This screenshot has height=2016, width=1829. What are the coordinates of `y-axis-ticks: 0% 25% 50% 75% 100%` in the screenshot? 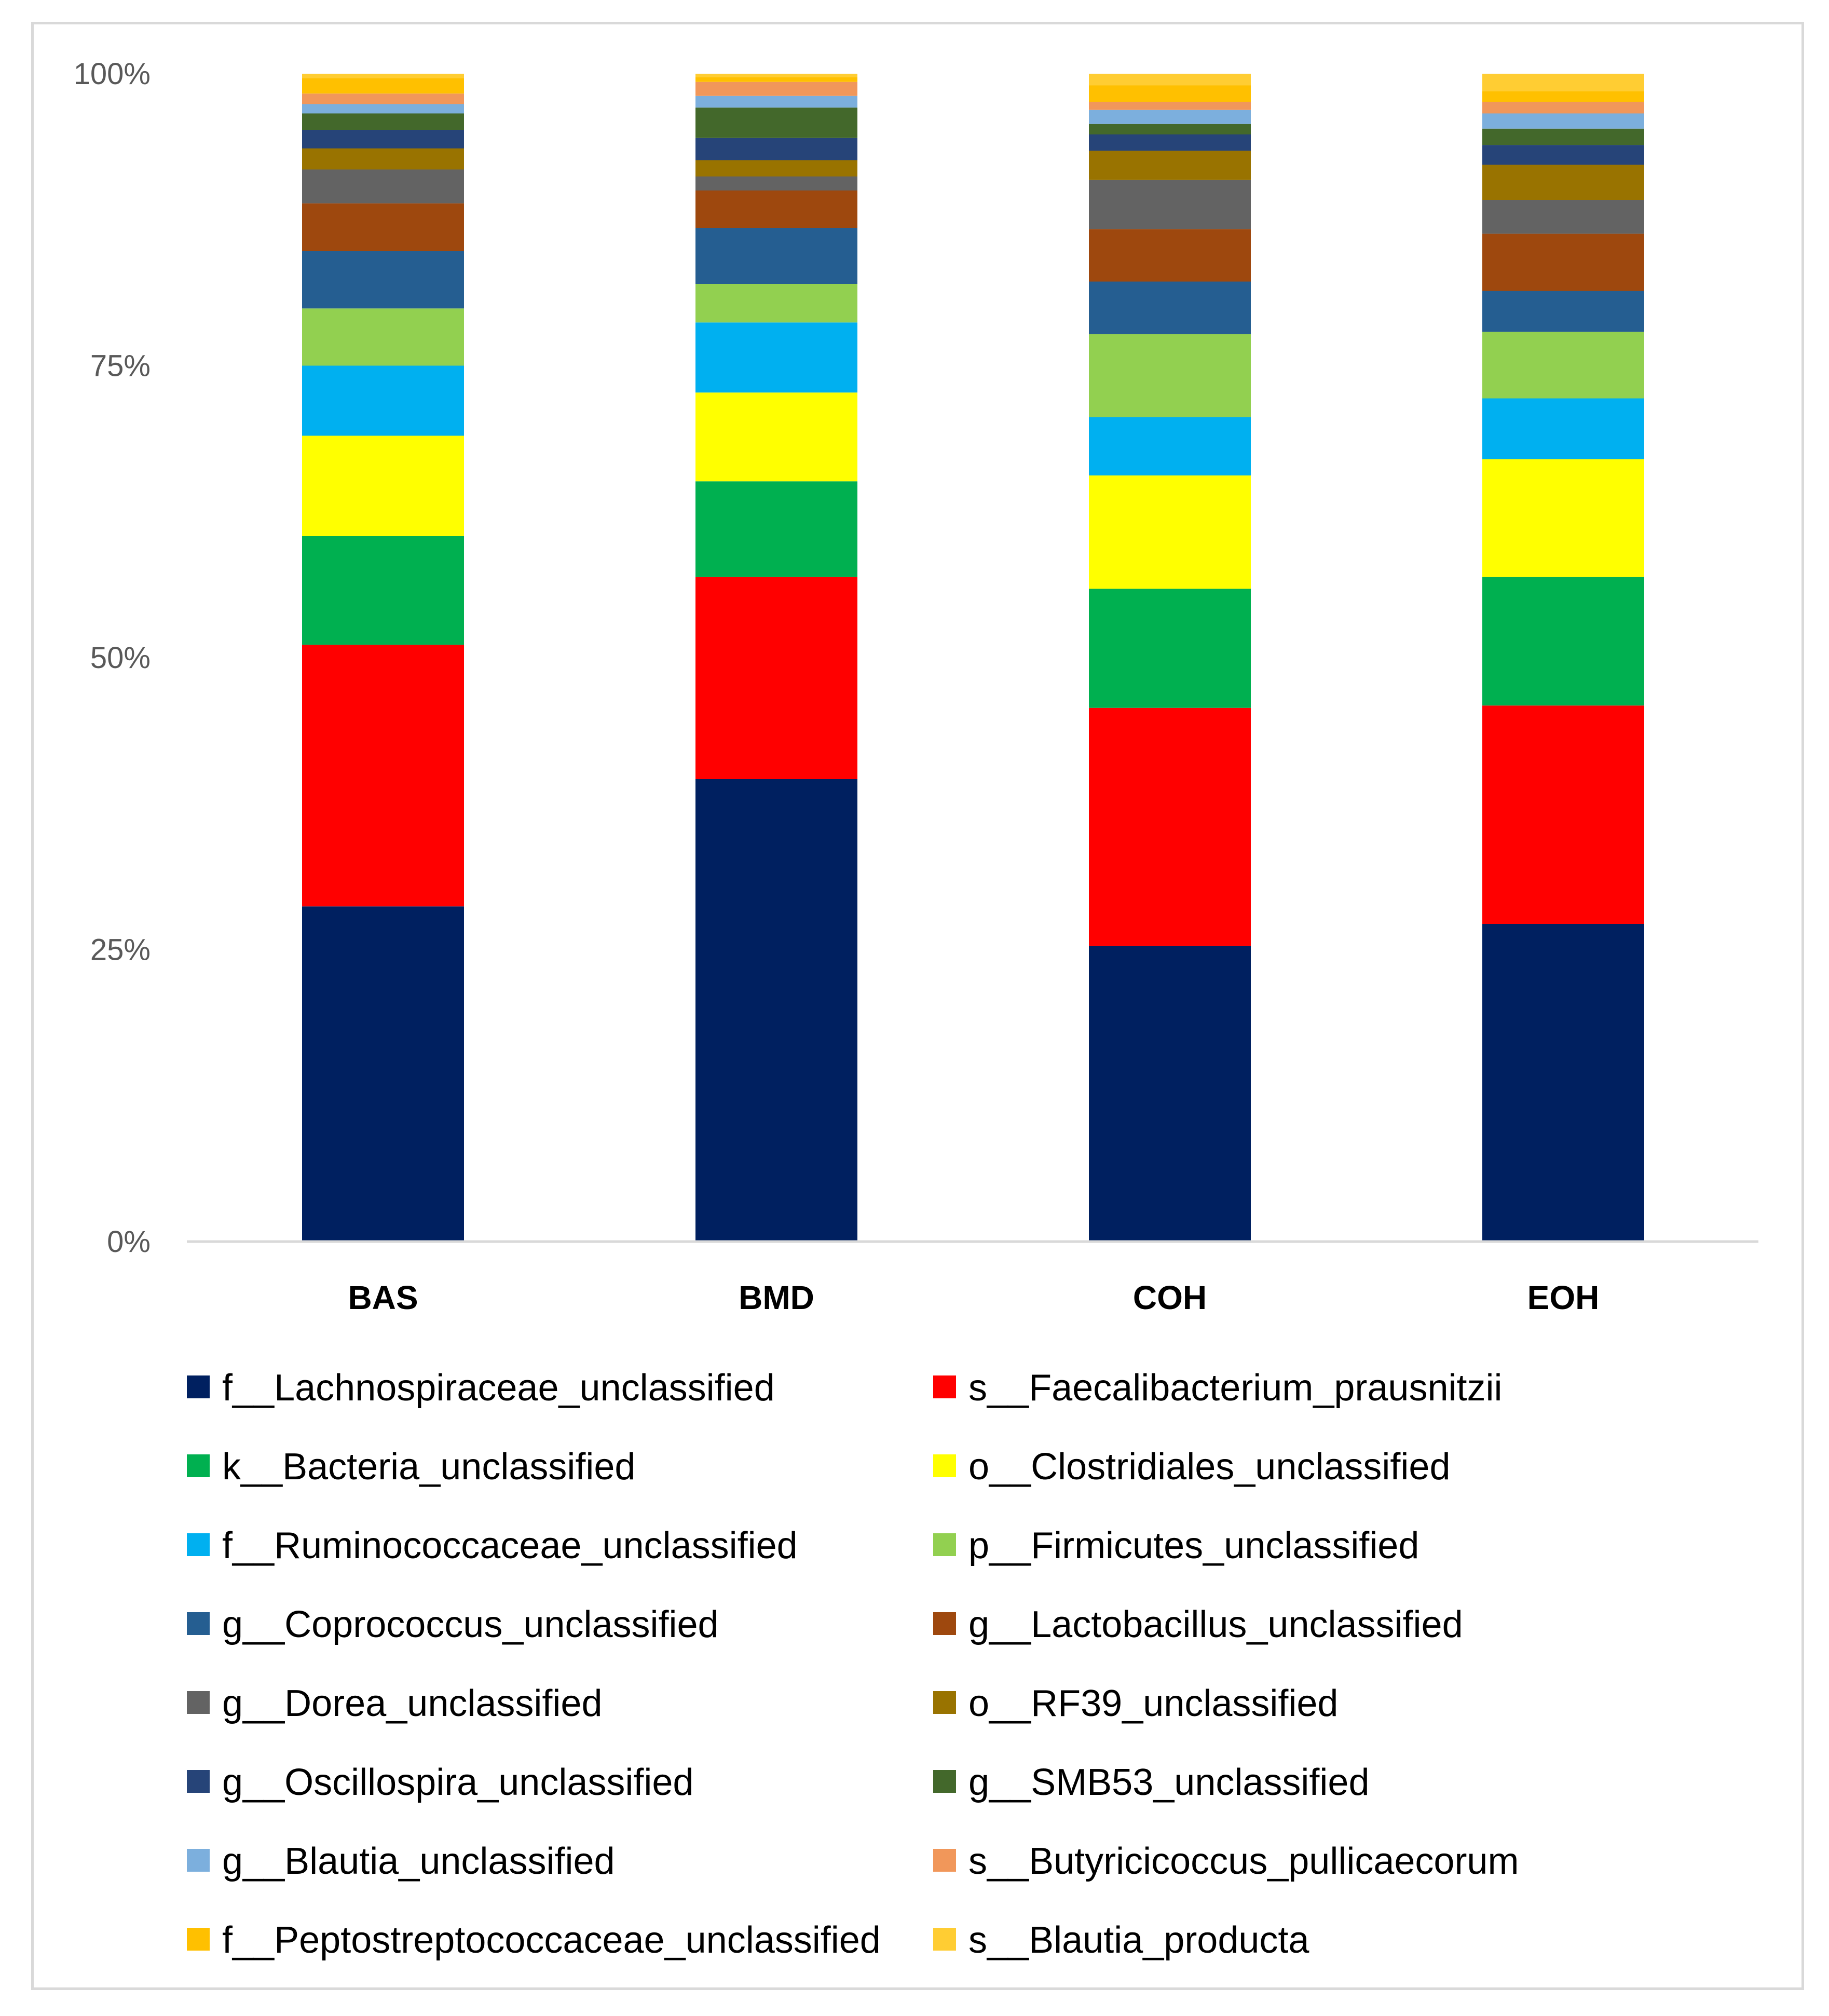 It's located at (113, 658).